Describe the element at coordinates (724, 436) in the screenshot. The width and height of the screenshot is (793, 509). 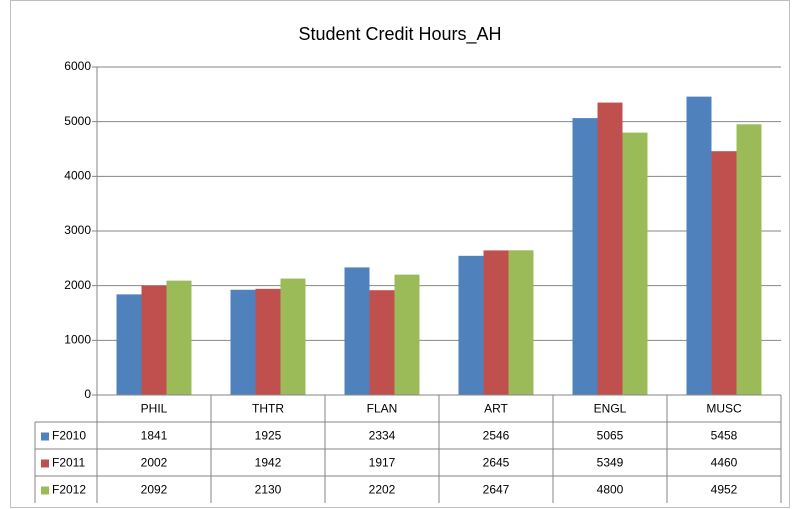
I see `table-cell: 5458` at that location.